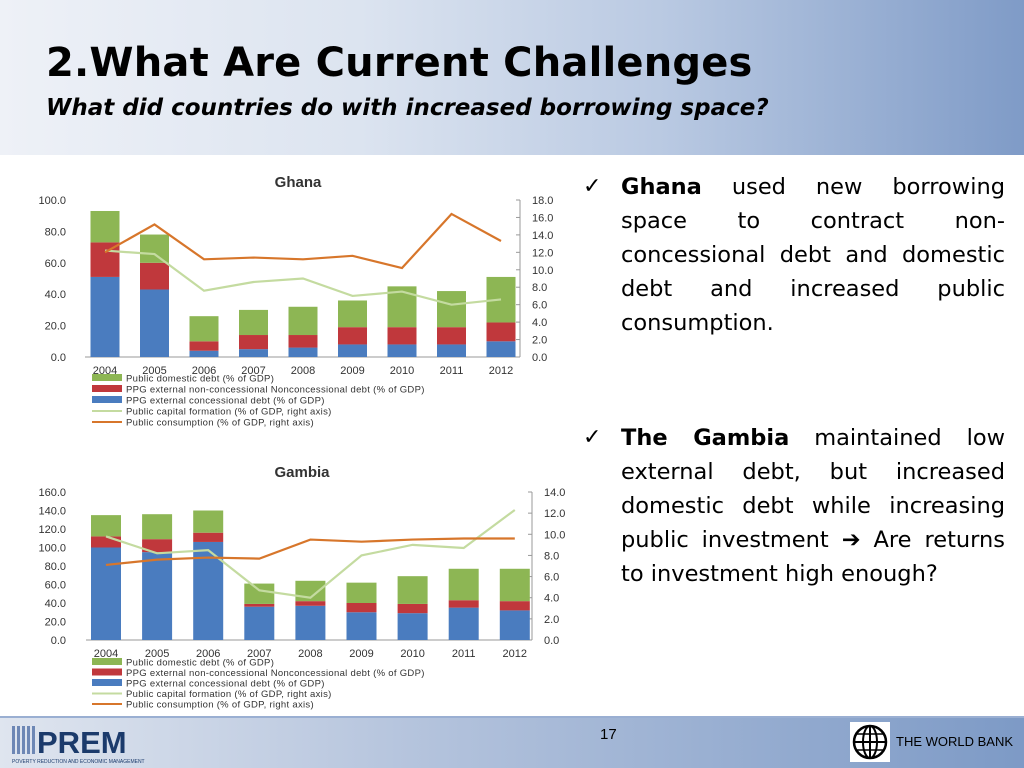 Image resolution: width=1024 pixels, height=768 pixels. Describe the element at coordinates (82, 742) in the screenshot. I see `prem-text: PREM` at that location.